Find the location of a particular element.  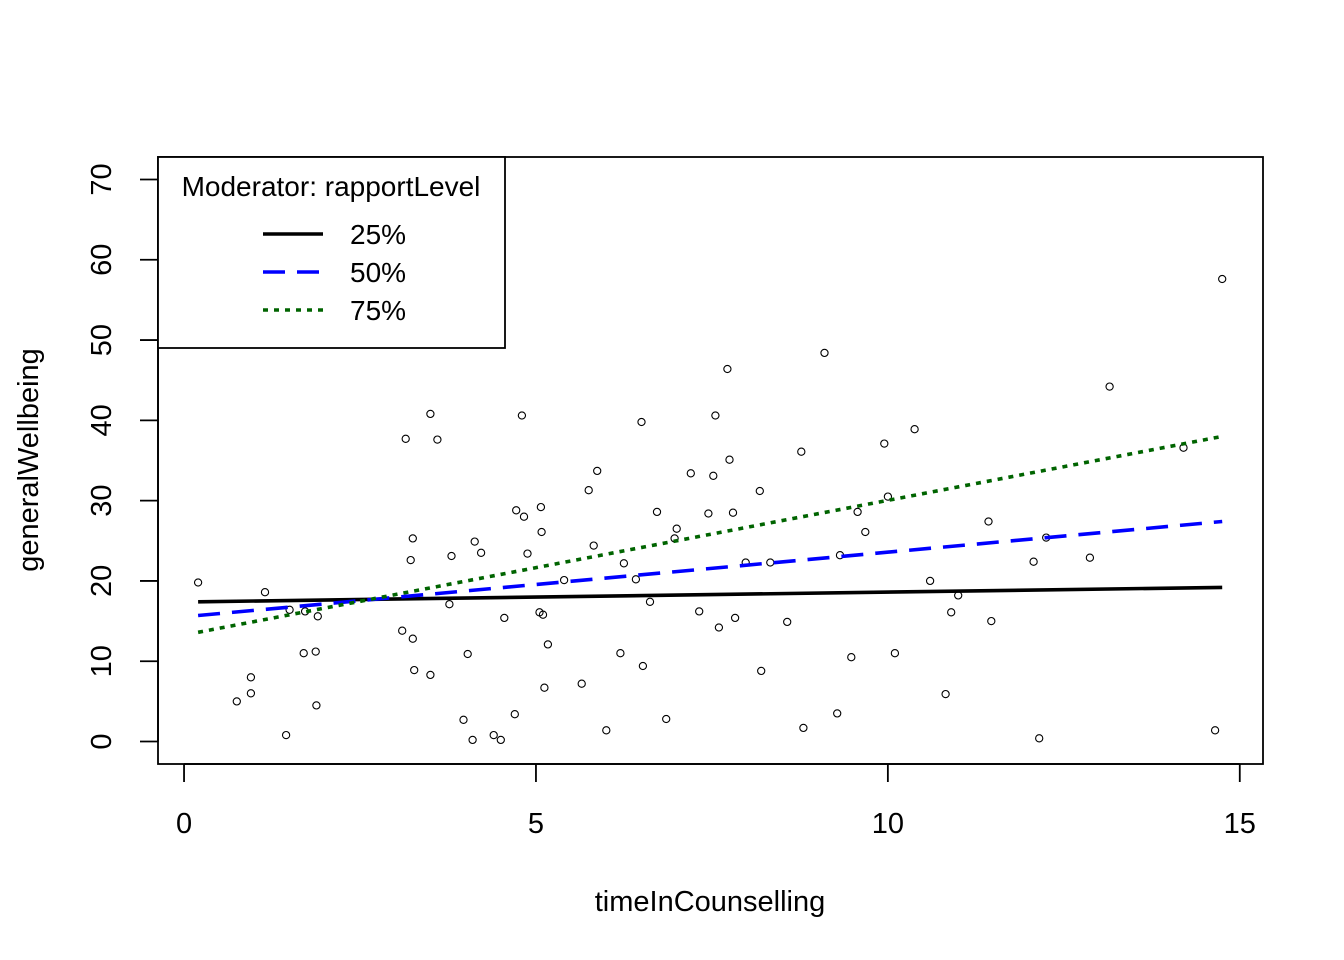

y-tick-label: 0 is located at coordinates (102, 741).